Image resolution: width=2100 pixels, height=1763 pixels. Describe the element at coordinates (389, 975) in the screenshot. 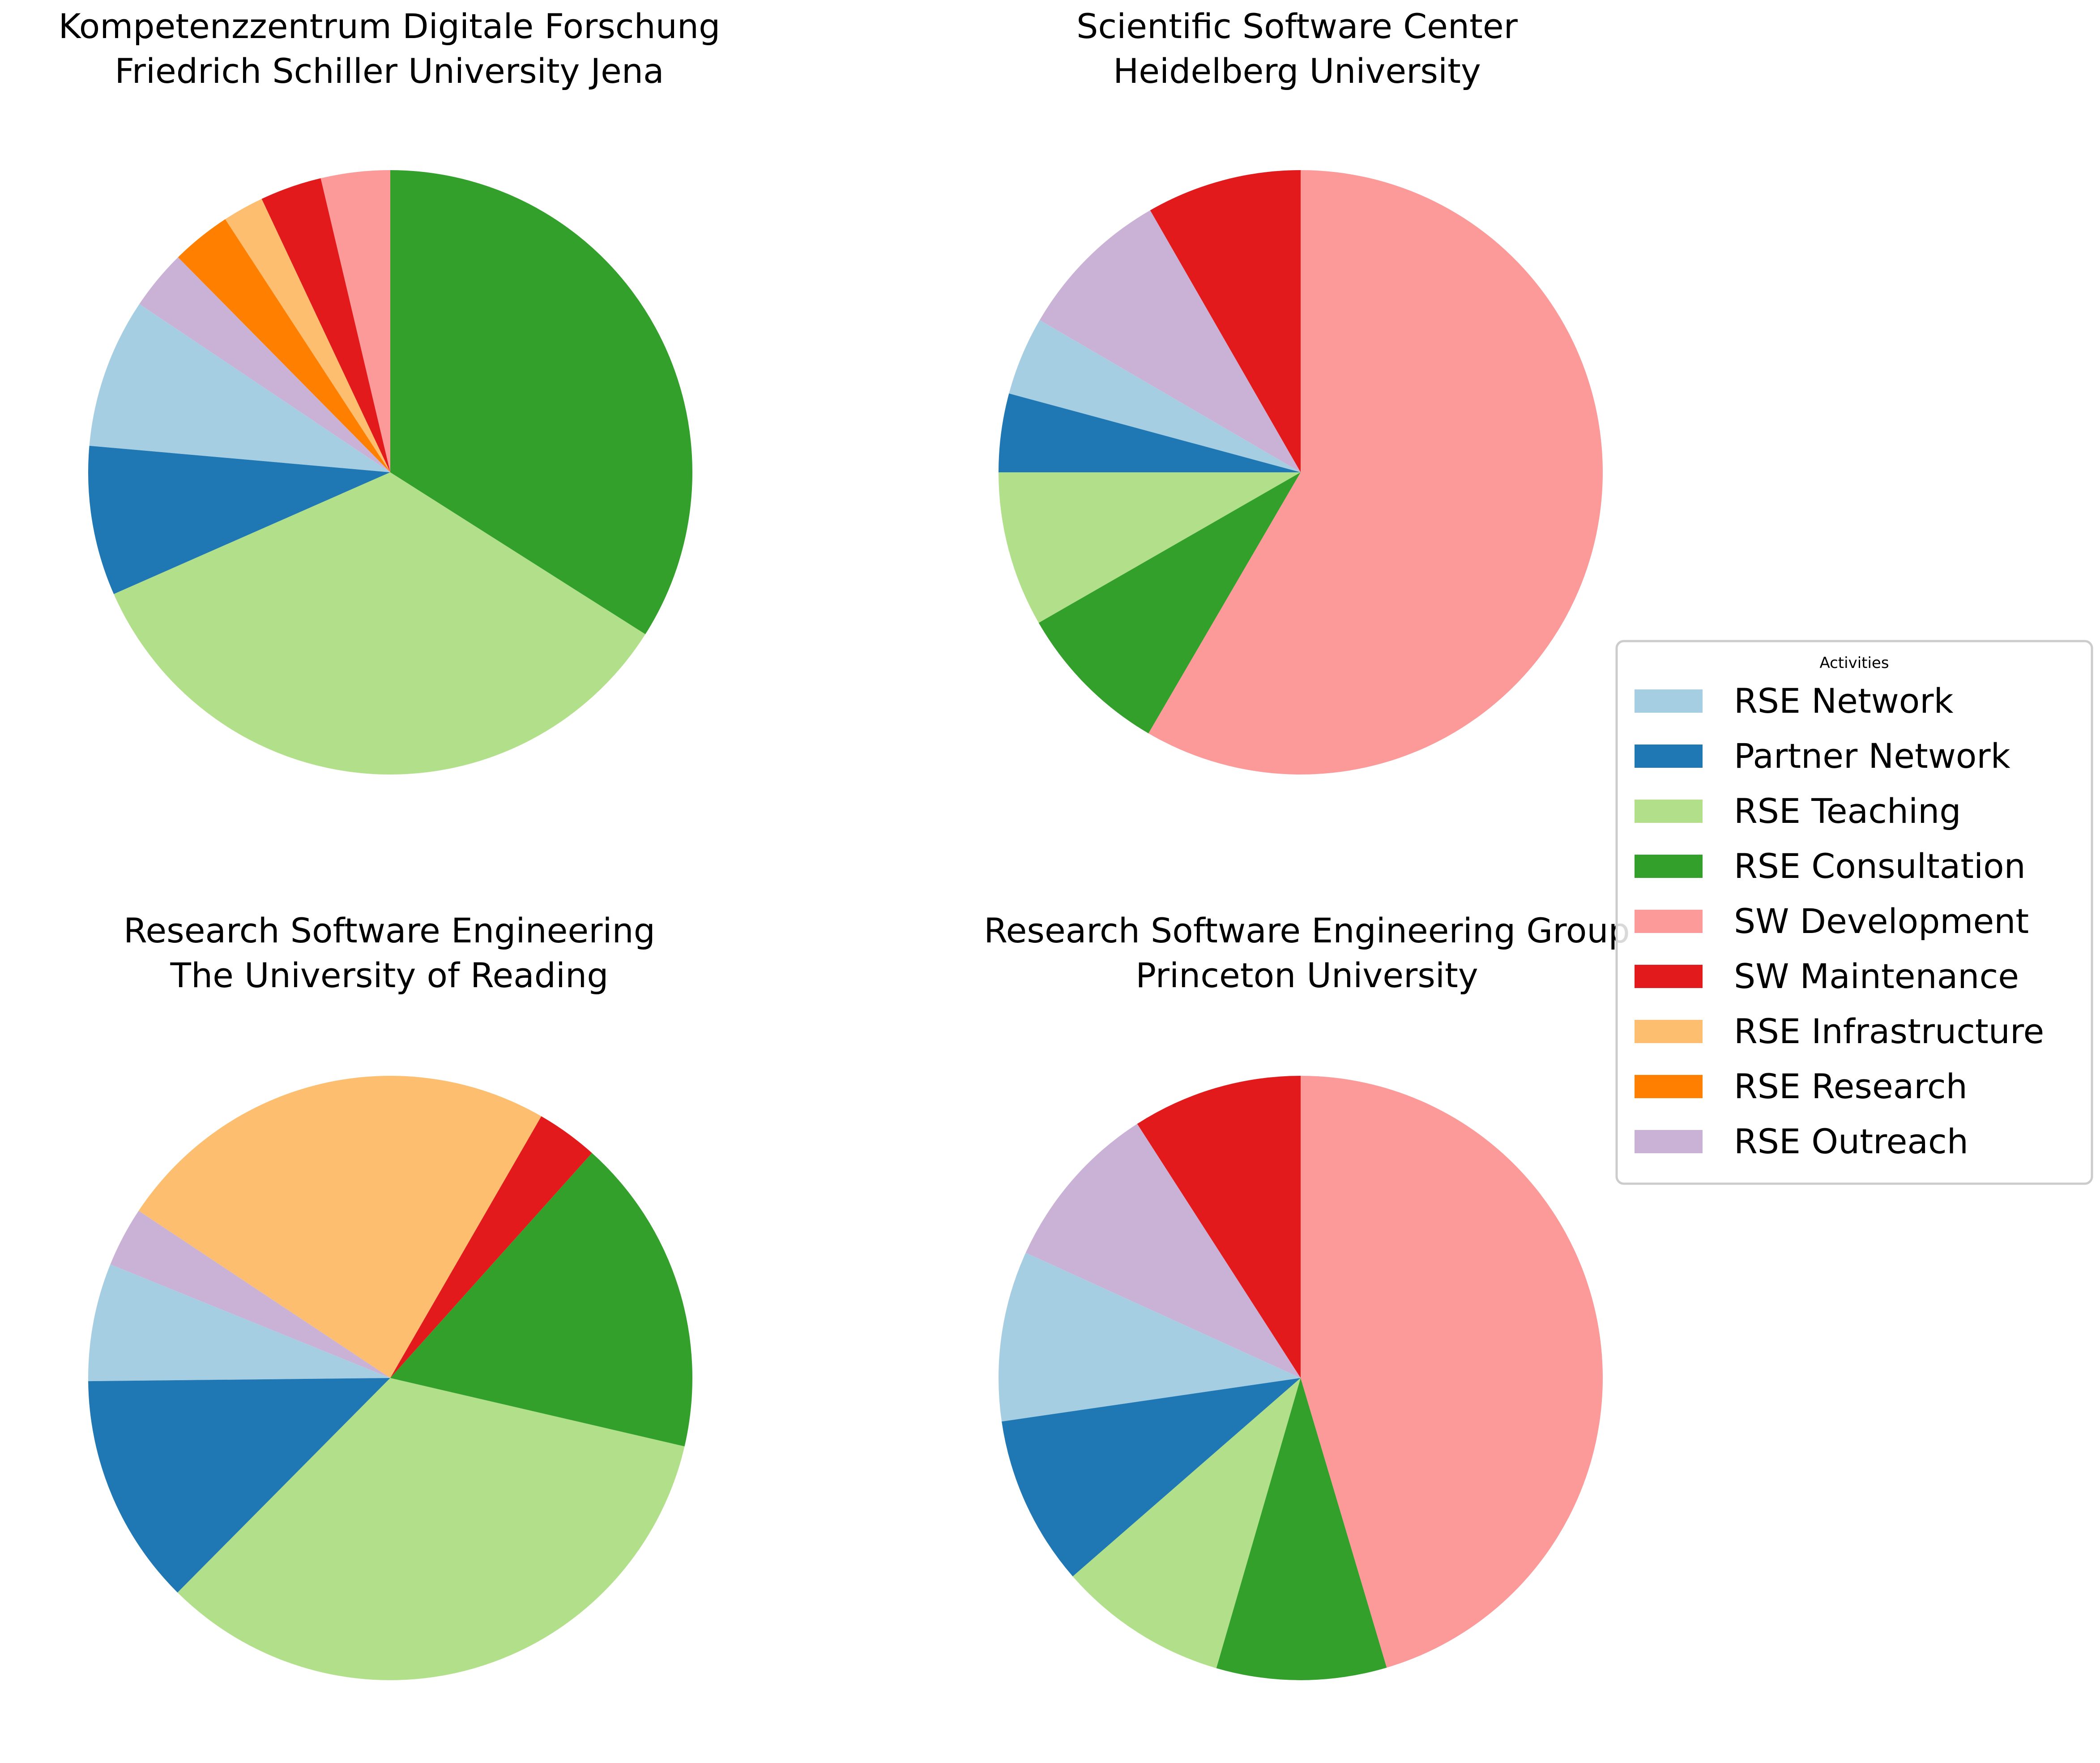

I see `chart-title-line-2: The University of Reading` at that location.